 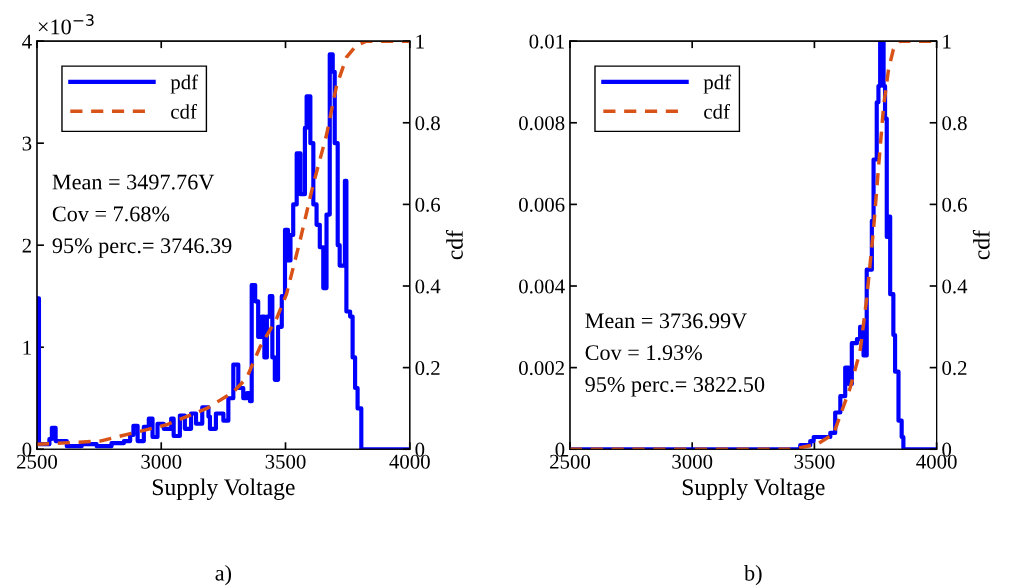 What do you see at coordinates (27, 143) in the screenshot?
I see `y-tick-label: 3` at bounding box center [27, 143].